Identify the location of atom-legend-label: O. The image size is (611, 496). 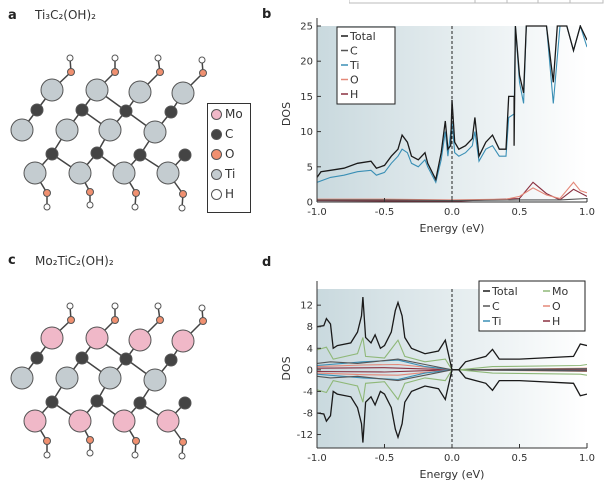
(230, 154).